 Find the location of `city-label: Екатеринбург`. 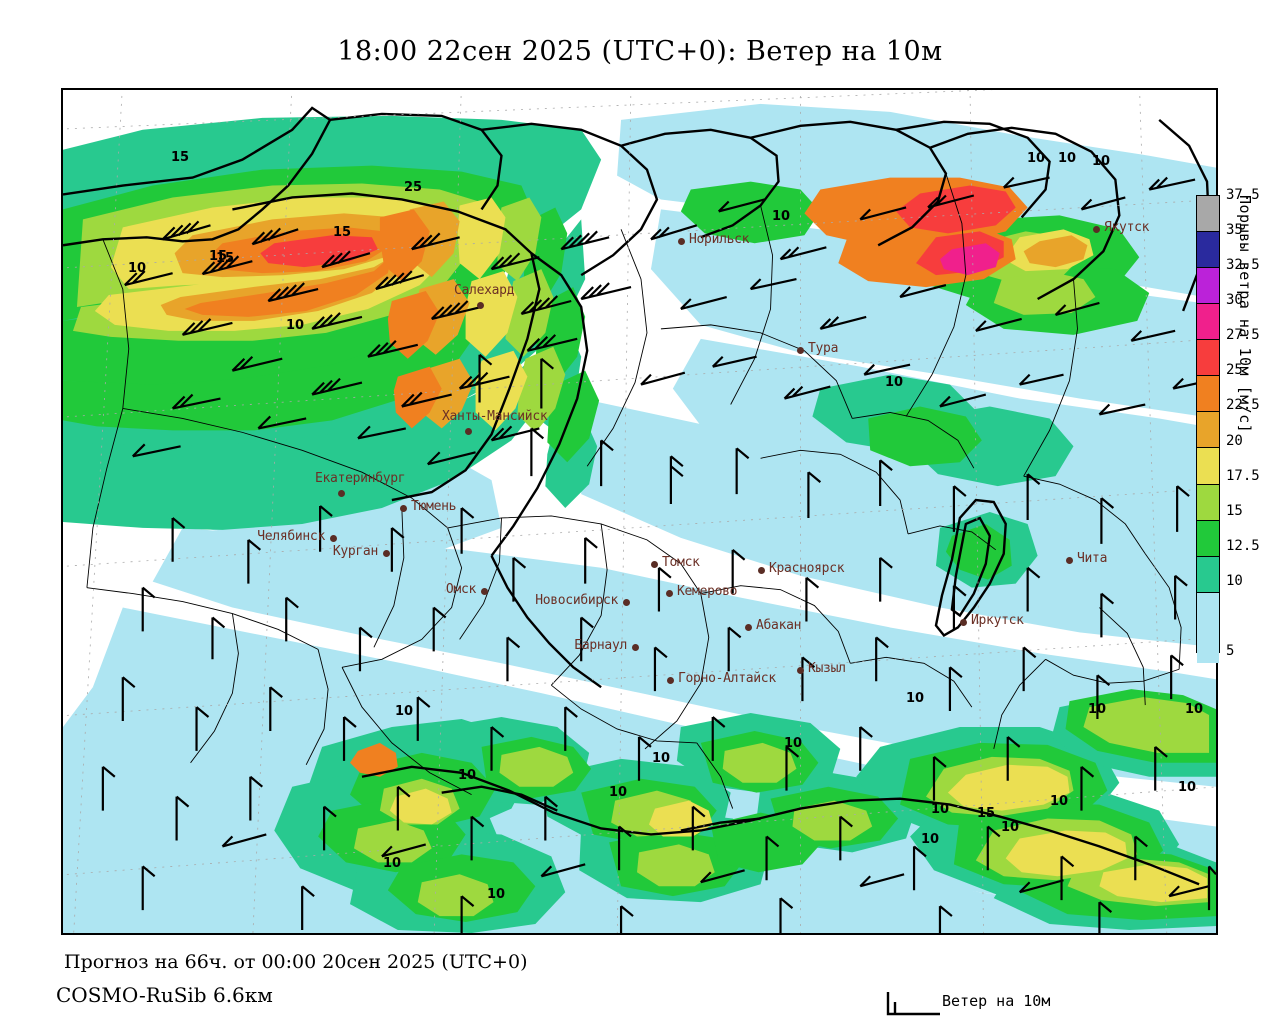

city-label: Екатеринбург is located at coordinates (360, 478).